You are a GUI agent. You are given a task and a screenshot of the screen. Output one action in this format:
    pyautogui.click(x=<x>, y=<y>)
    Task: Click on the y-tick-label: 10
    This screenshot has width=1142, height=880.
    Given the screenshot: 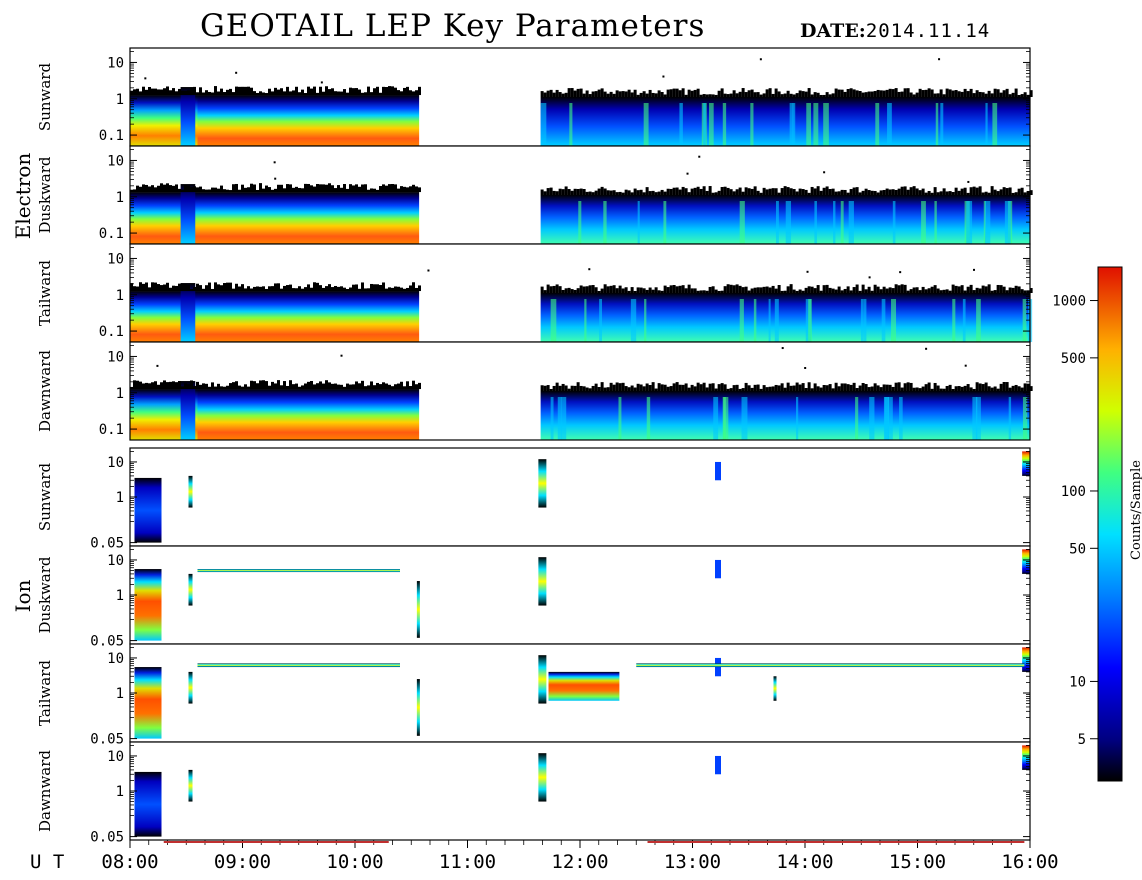 What is the action you would take?
    pyautogui.click(x=115, y=757)
    